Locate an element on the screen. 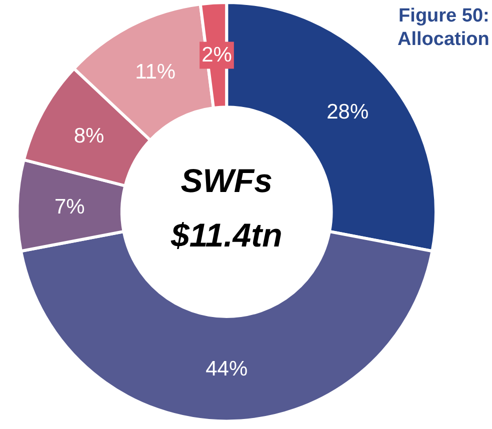 The width and height of the screenshot is (492, 429). data-label: 28% is located at coordinates (347, 112).